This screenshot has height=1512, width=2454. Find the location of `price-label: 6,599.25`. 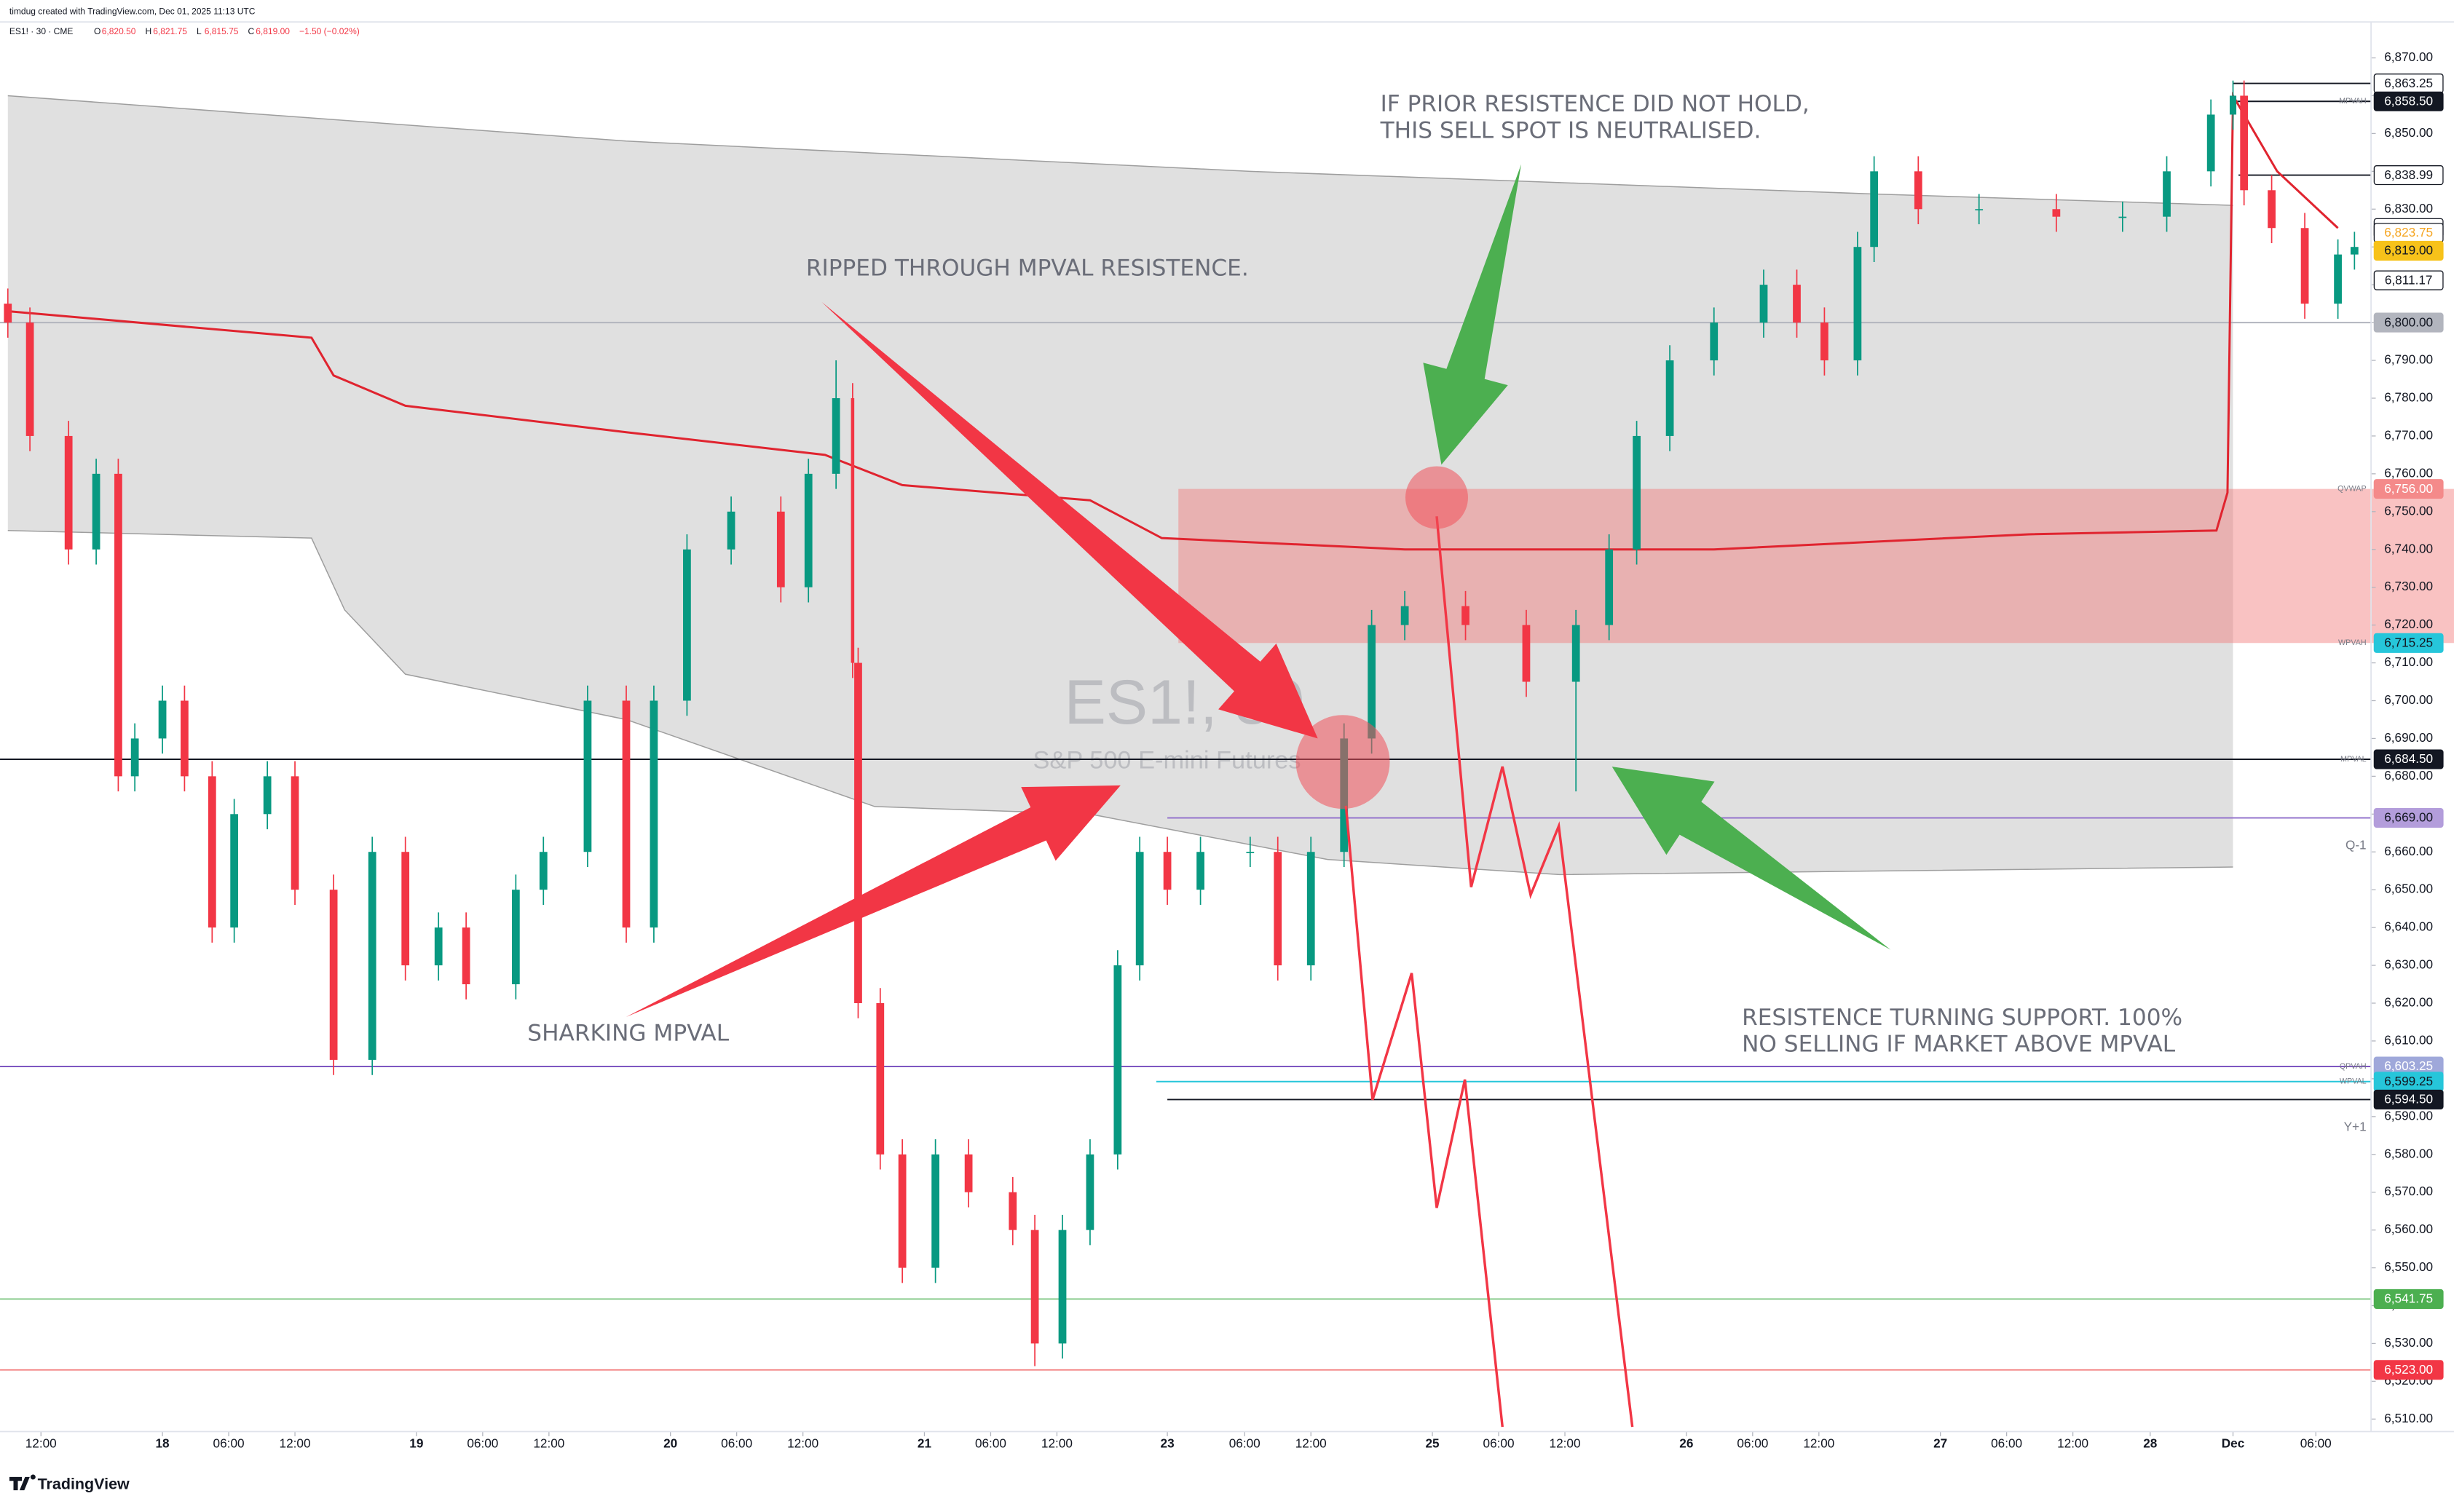

price-label: 6,599.25 is located at coordinates (2408, 1081).